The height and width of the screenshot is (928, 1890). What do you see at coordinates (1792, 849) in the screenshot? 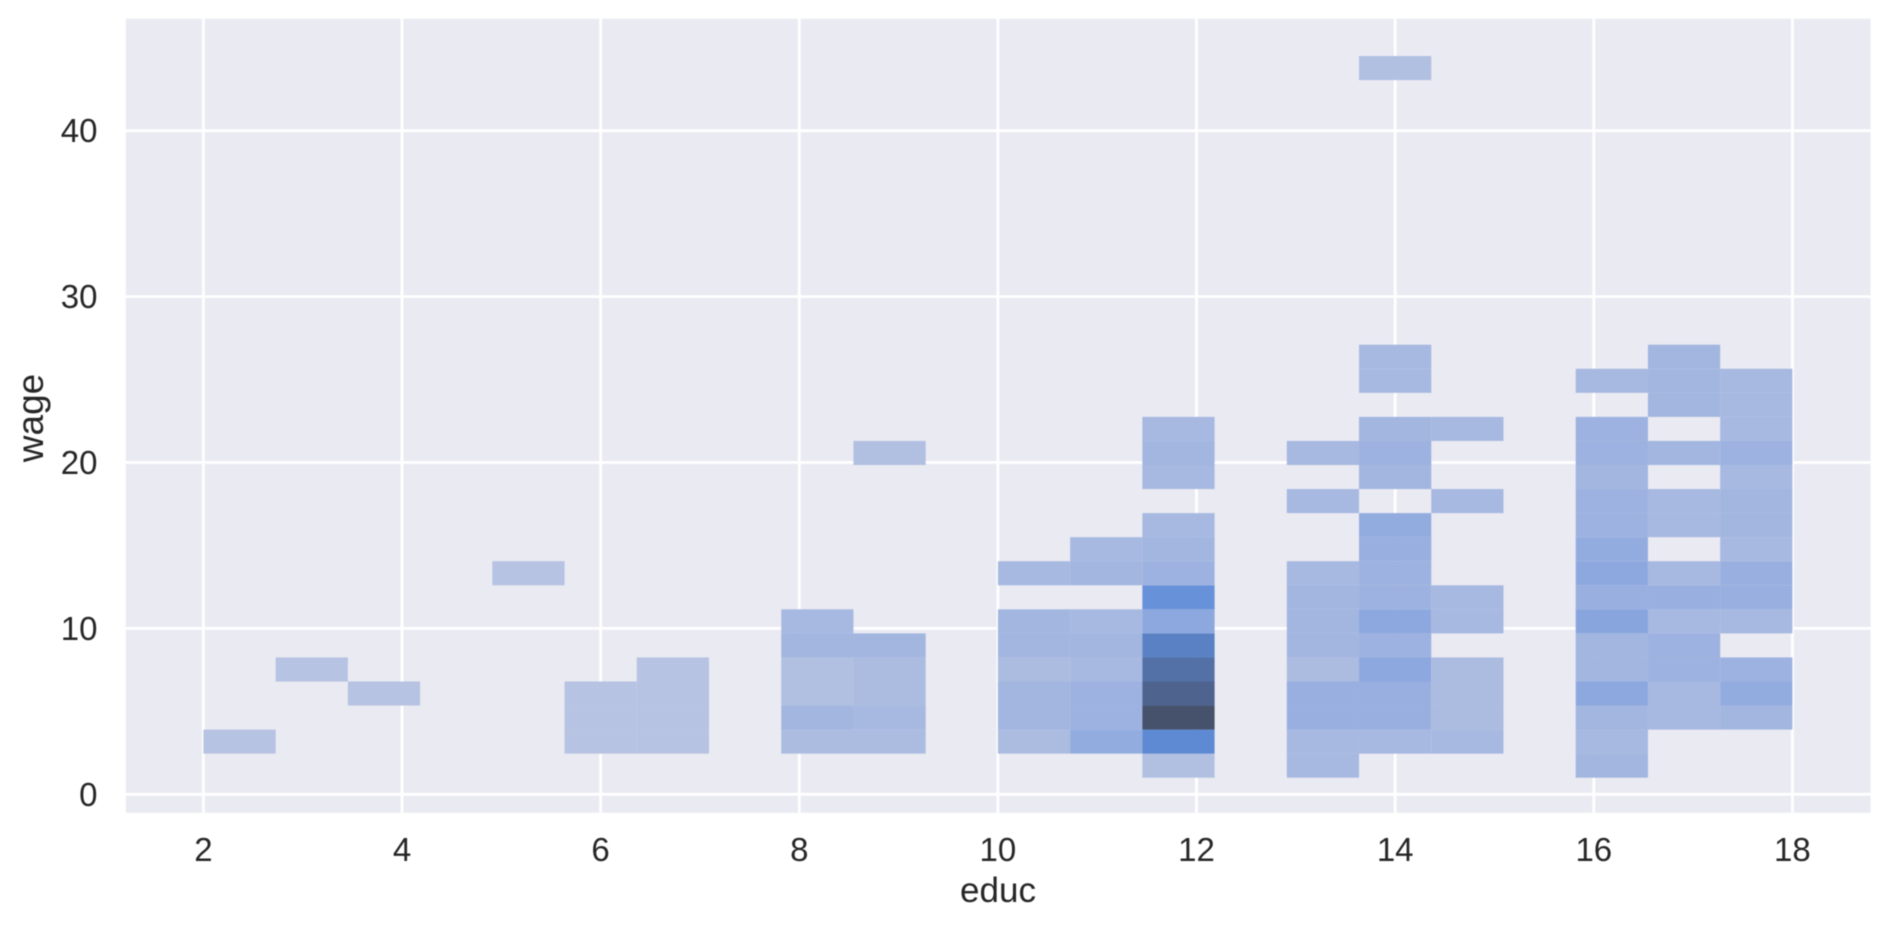
I see `svg-text: 18` at bounding box center [1792, 849].